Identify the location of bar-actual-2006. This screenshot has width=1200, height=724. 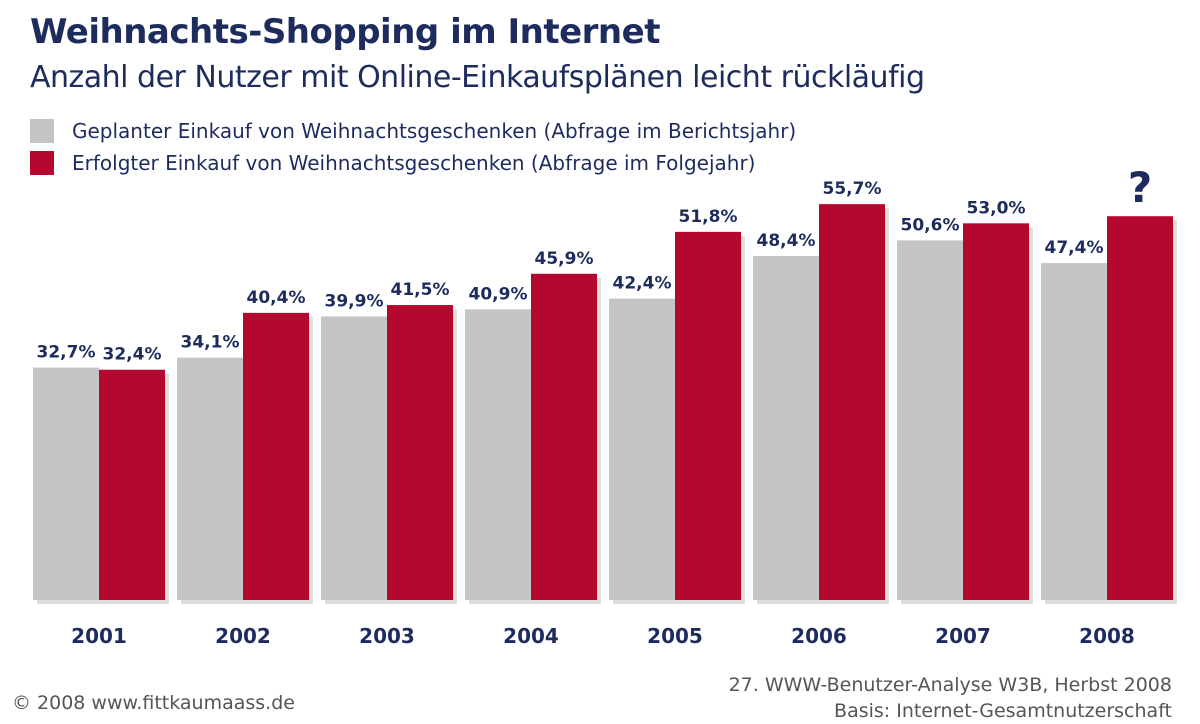
(852, 402).